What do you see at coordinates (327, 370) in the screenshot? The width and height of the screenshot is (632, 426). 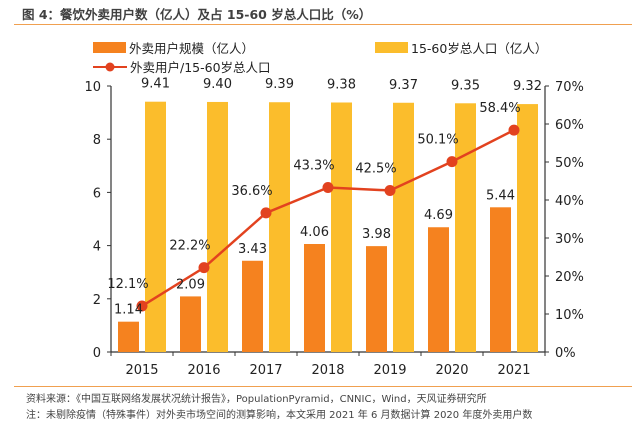 I see `x-tick-label: 2018` at bounding box center [327, 370].